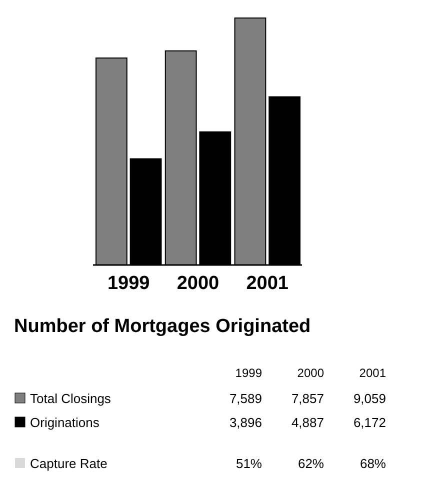 The image size is (433, 492). Describe the element at coordinates (162, 326) in the screenshot. I see `text: Number of Mortgages Originated` at that location.